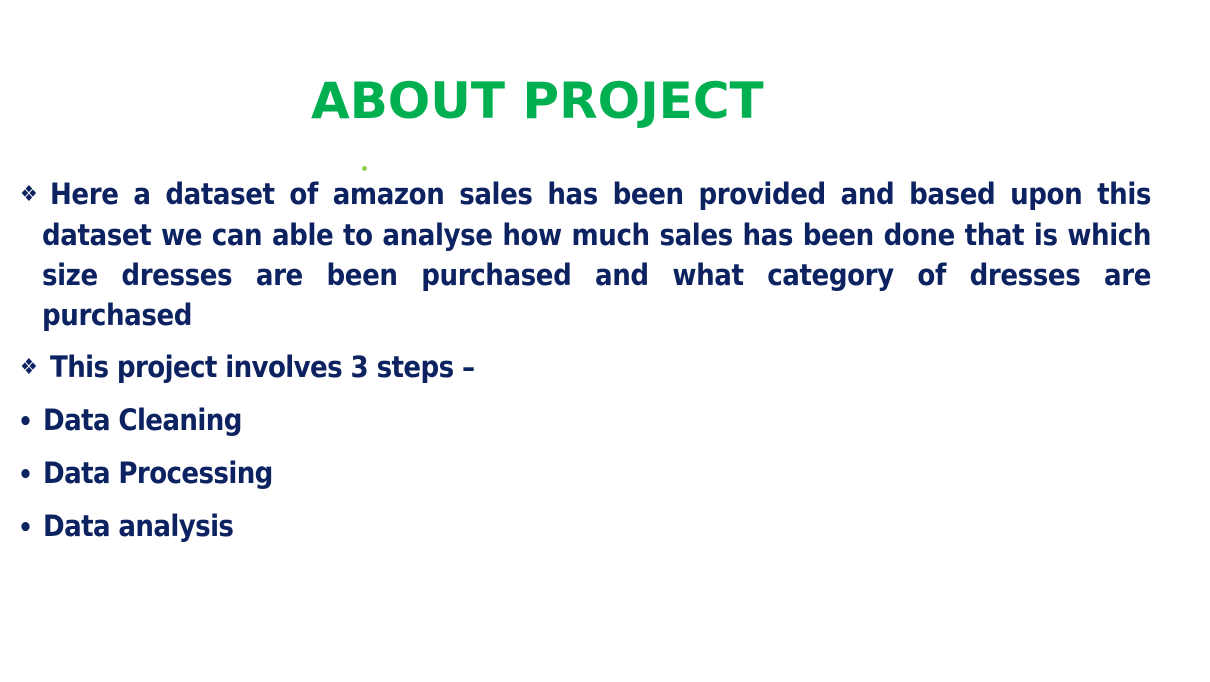 This screenshot has width=1210, height=682. I want to click on description-line: purchased, so click(117, 315).